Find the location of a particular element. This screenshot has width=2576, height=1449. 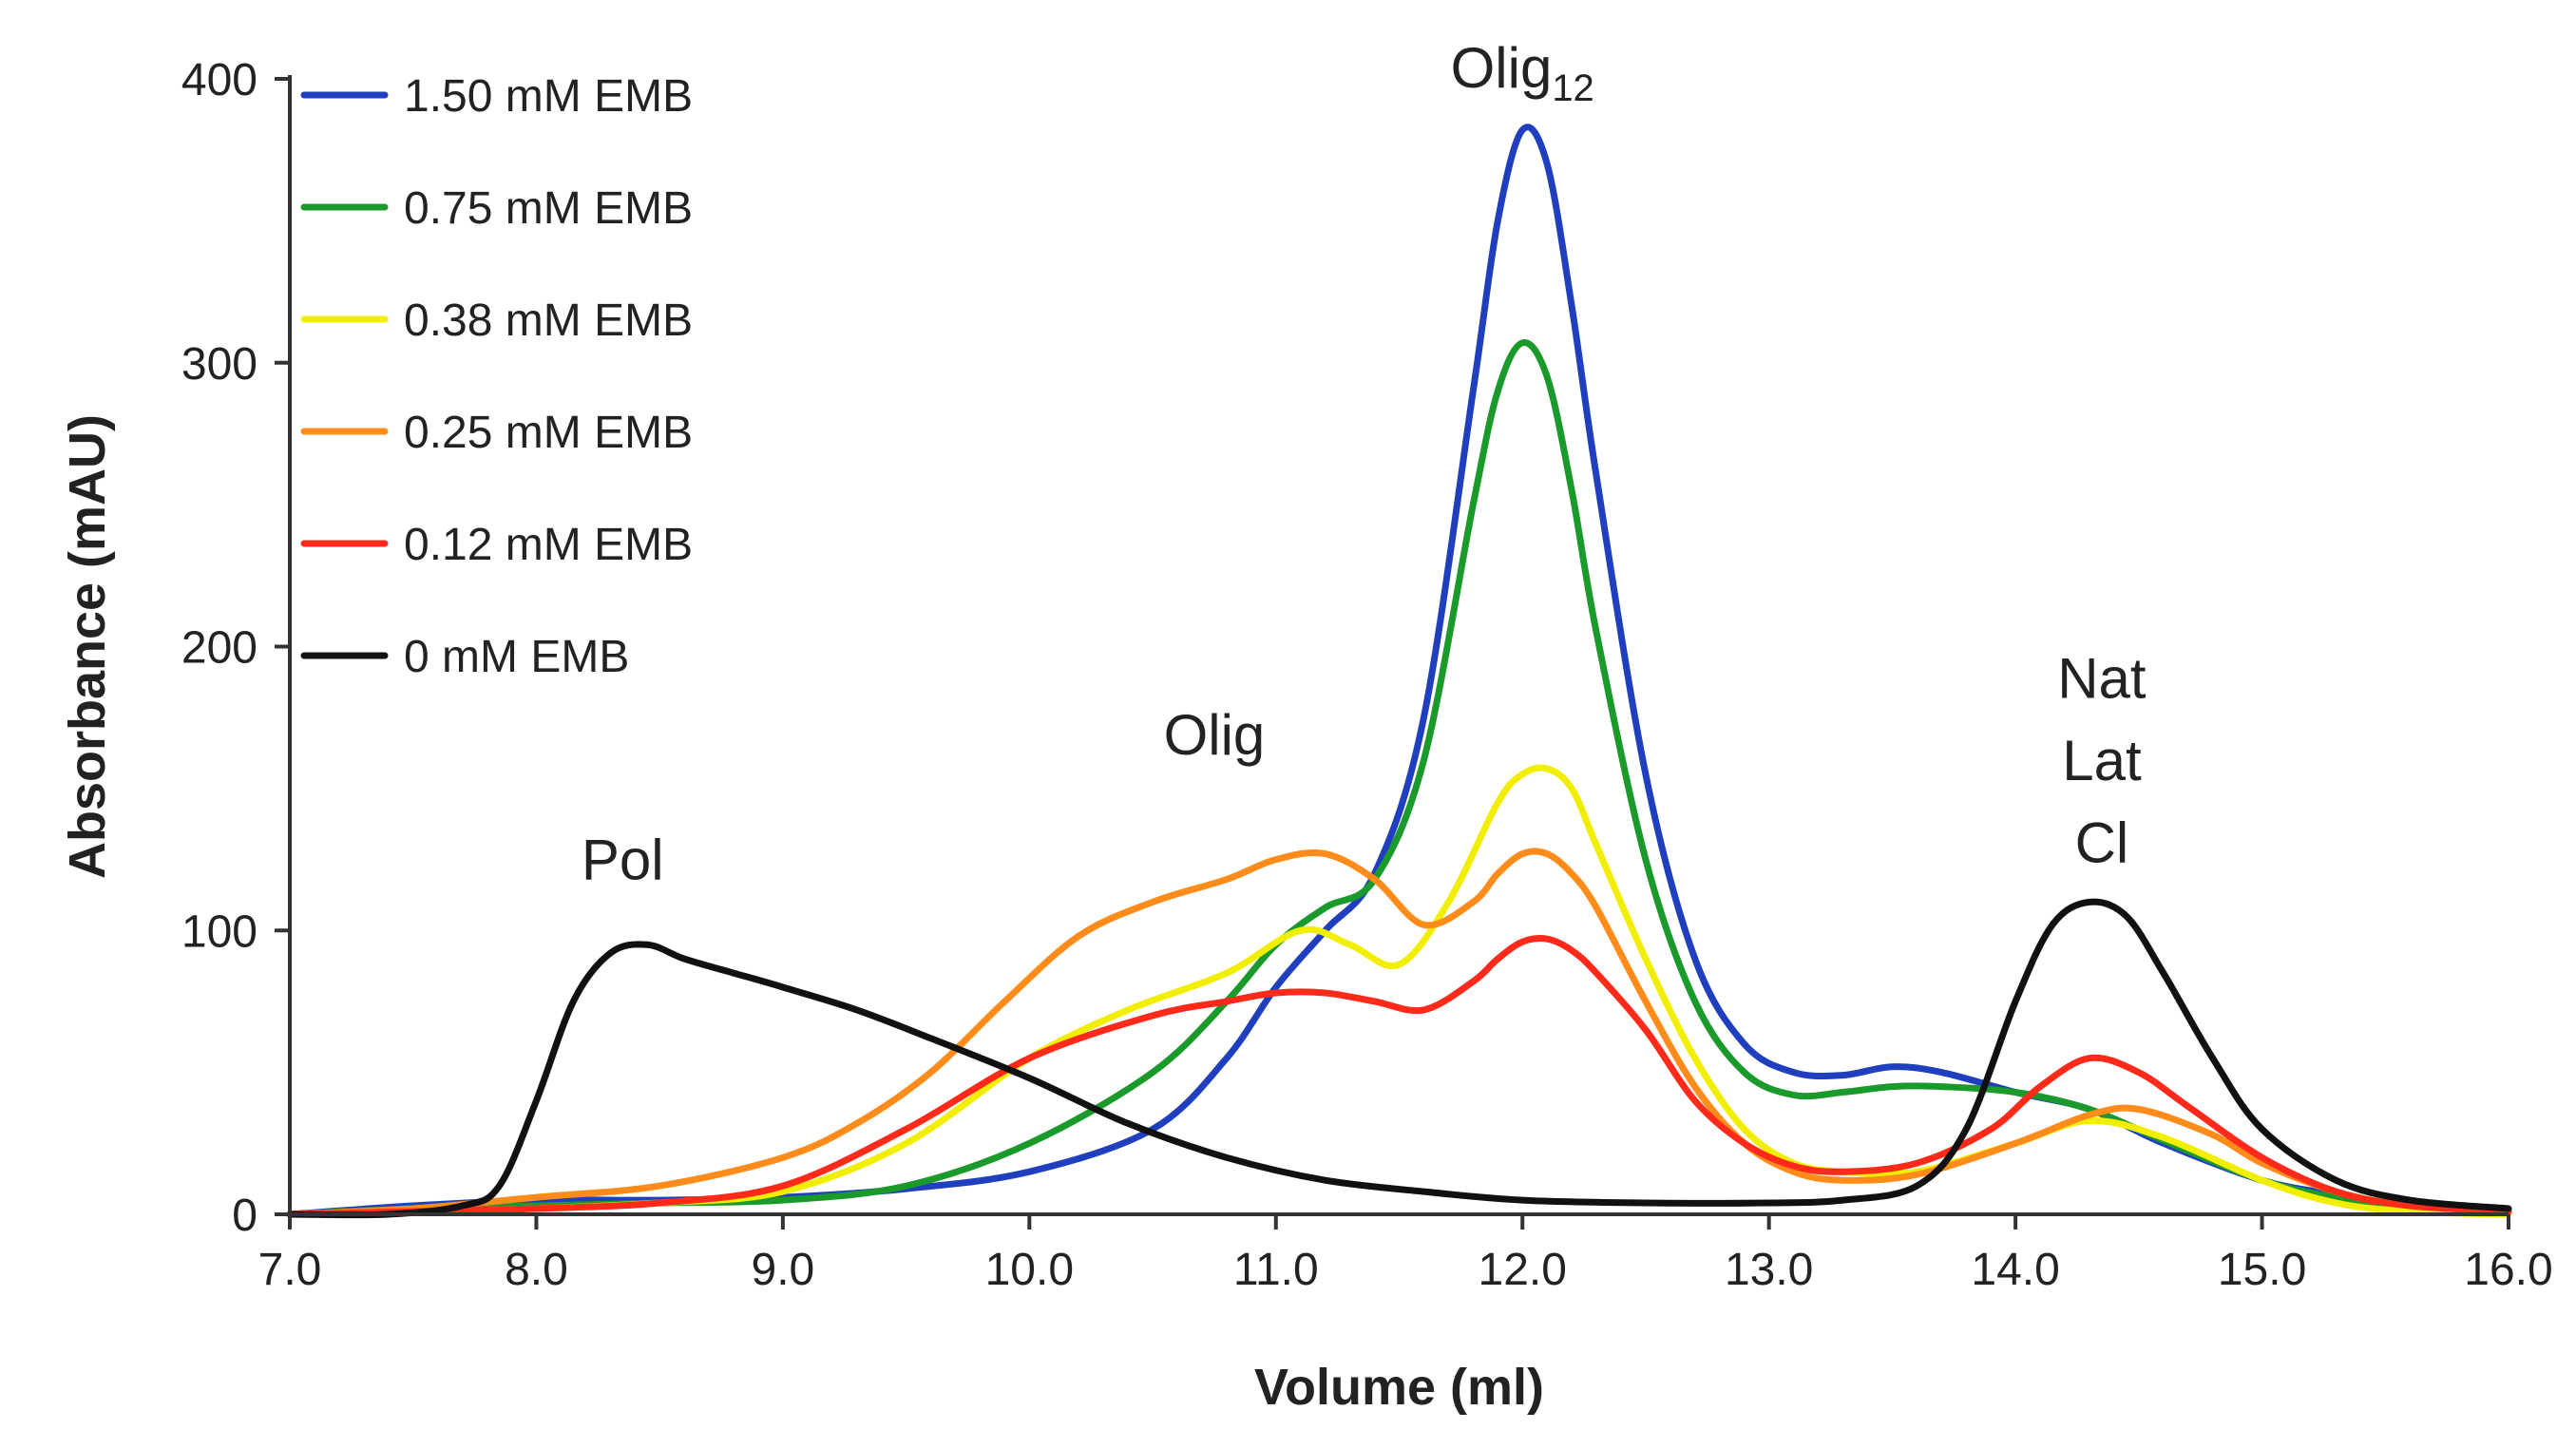

x-tick-label: 9.0 is located at coordinates (783, 1270).